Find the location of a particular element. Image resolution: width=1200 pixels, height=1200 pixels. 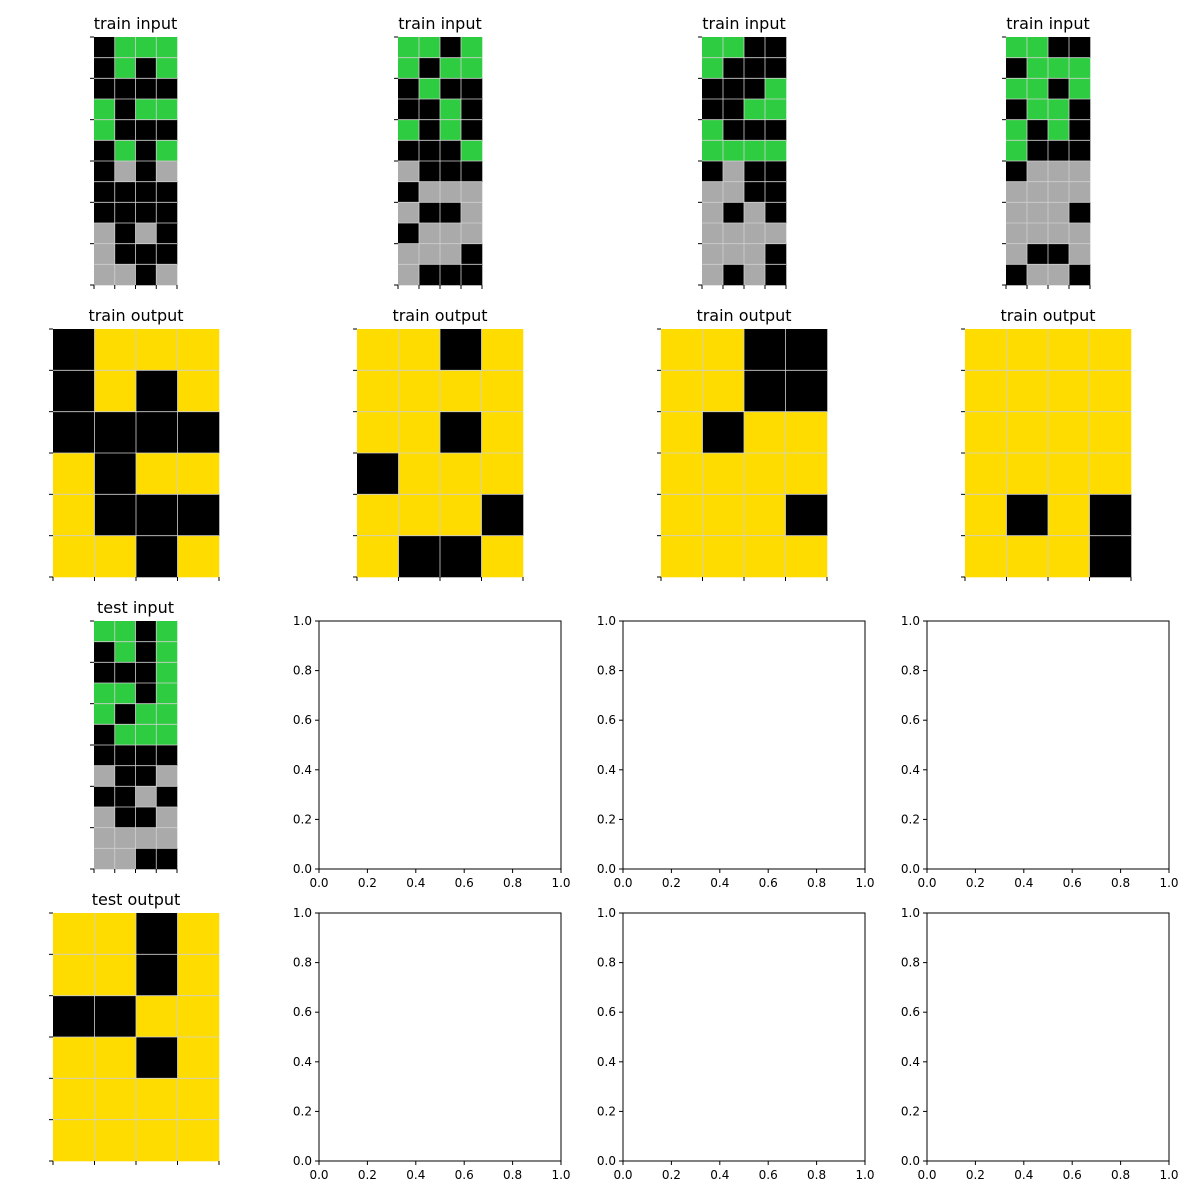

grid-panel: train output is located at coordinates (134, 443).